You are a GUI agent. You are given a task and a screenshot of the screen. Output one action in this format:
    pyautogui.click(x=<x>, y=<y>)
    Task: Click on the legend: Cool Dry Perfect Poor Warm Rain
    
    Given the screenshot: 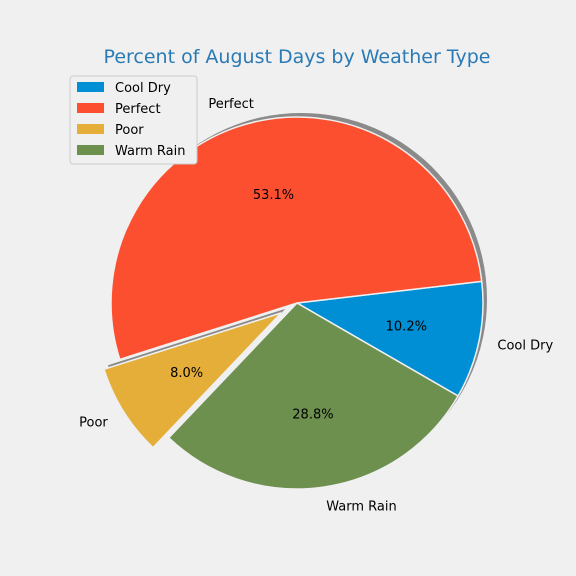 What is the action you would take?
    pyautogui.click(x=133, y=120)
    